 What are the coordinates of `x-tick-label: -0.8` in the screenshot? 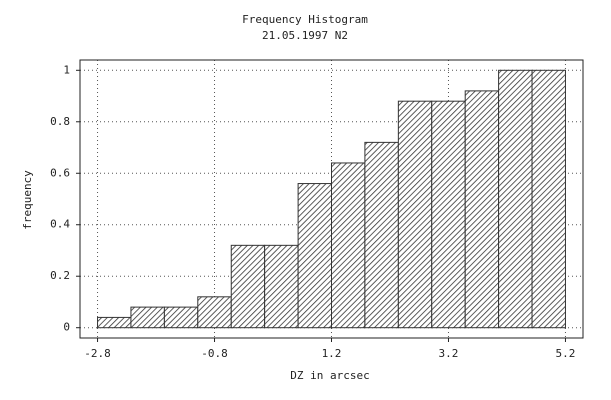 It's located at (214, 353).